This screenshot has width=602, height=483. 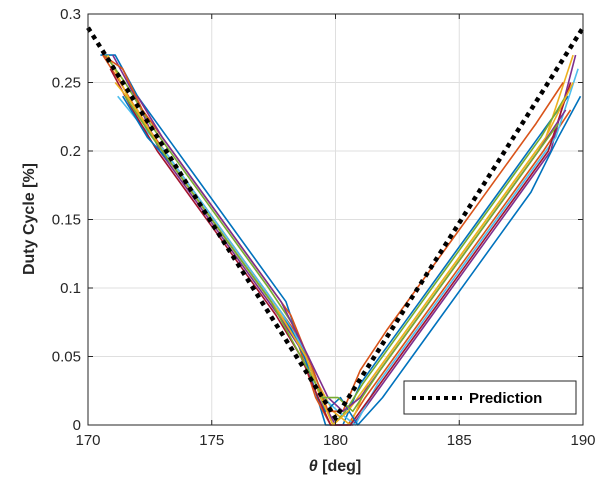 I want to click on x-axis-label-text: [deg], so click(x=340, y=466).